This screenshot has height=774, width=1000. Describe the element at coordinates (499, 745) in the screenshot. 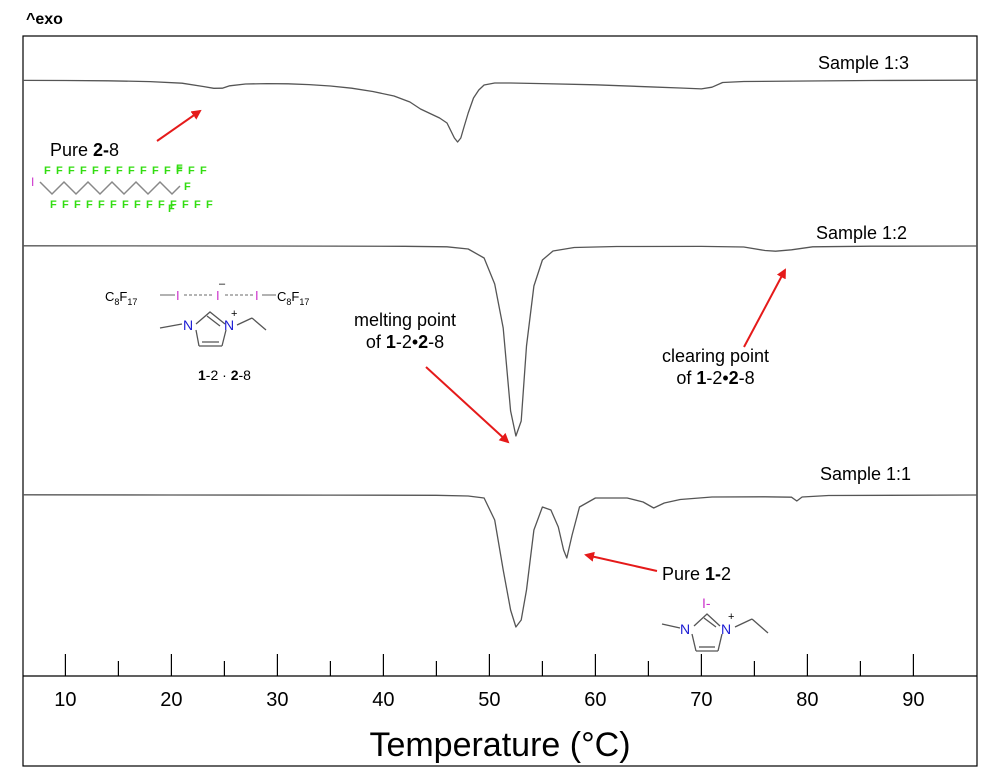

I see `x-axis-title: Temperature (°C)` at that location.